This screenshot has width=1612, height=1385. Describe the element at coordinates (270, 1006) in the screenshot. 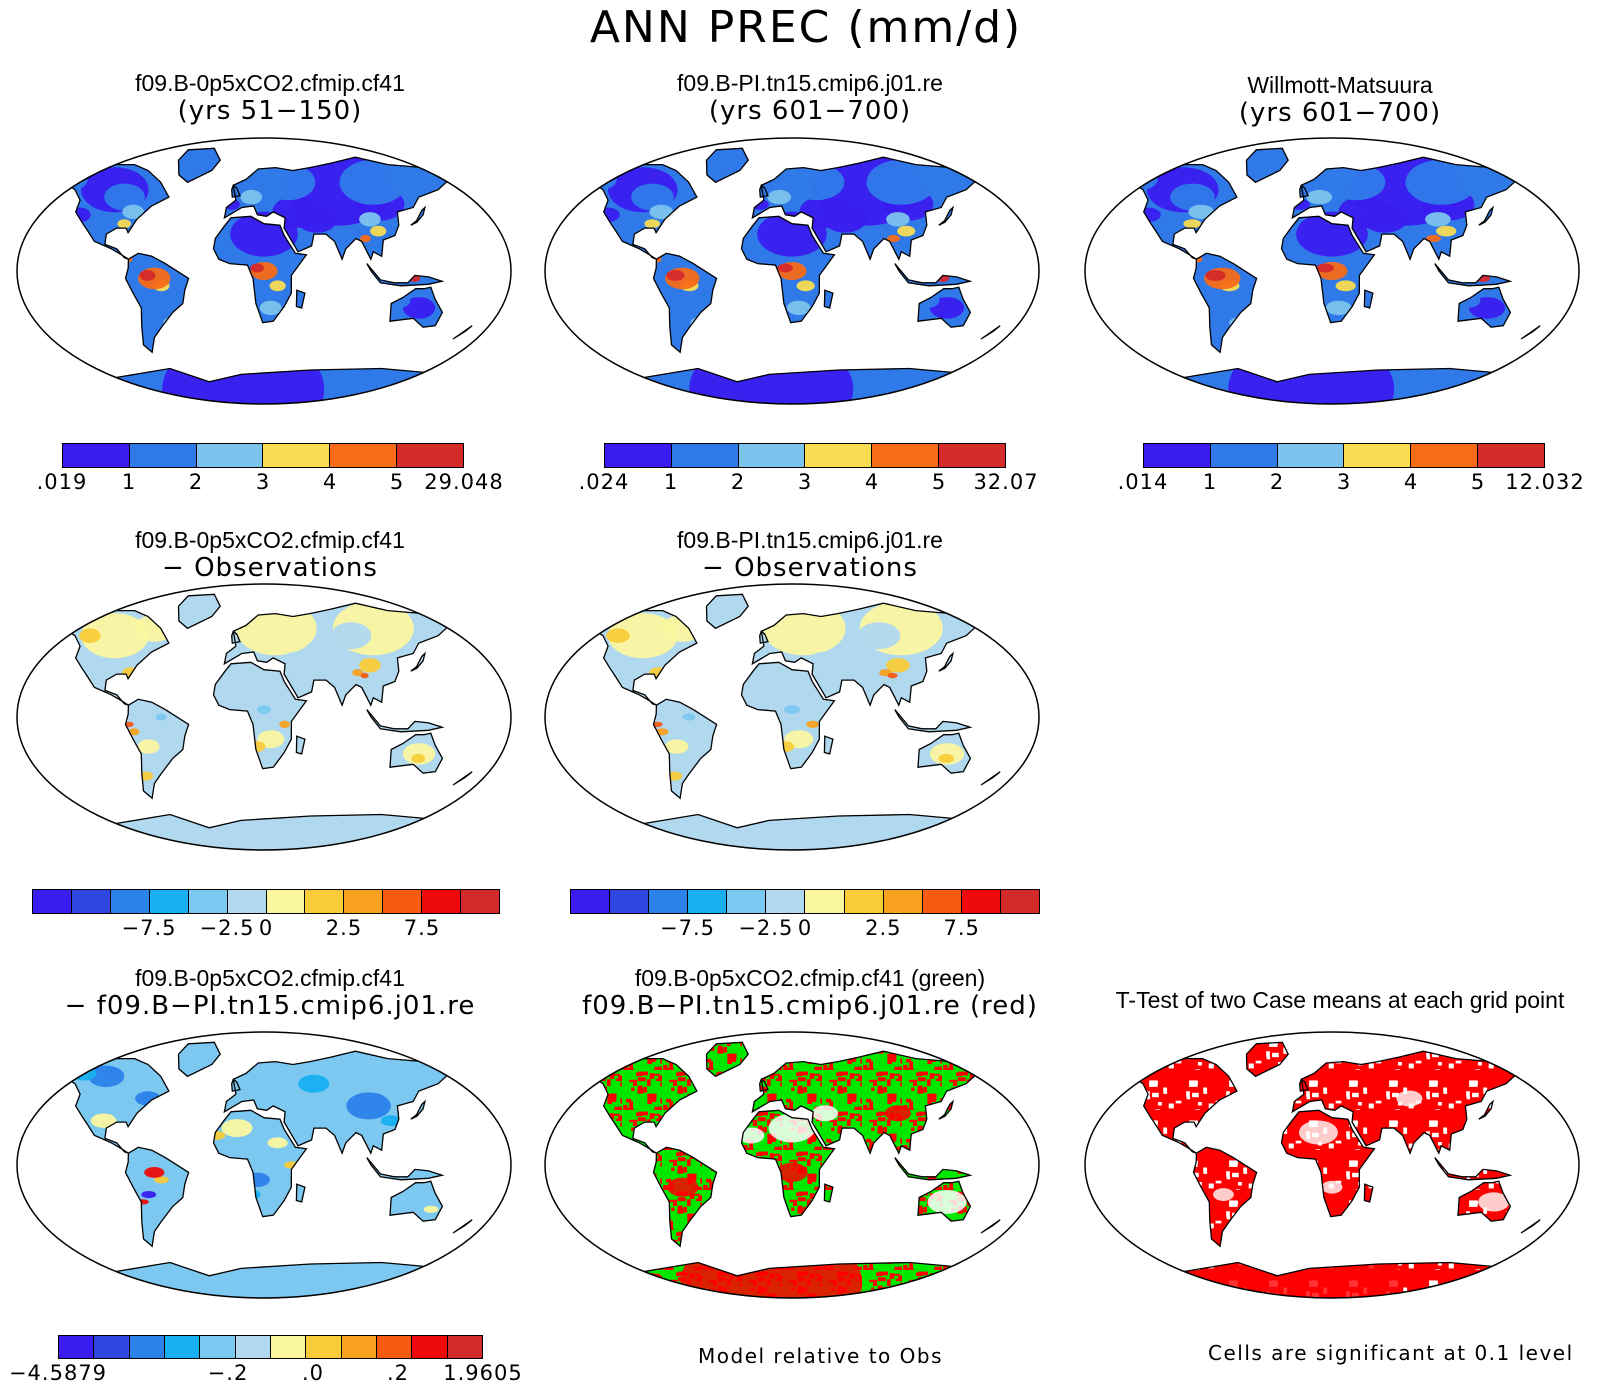

I see `panel-6-title-line2: − f09.B−PI.tn15.cmip6.j01.re` at that location.